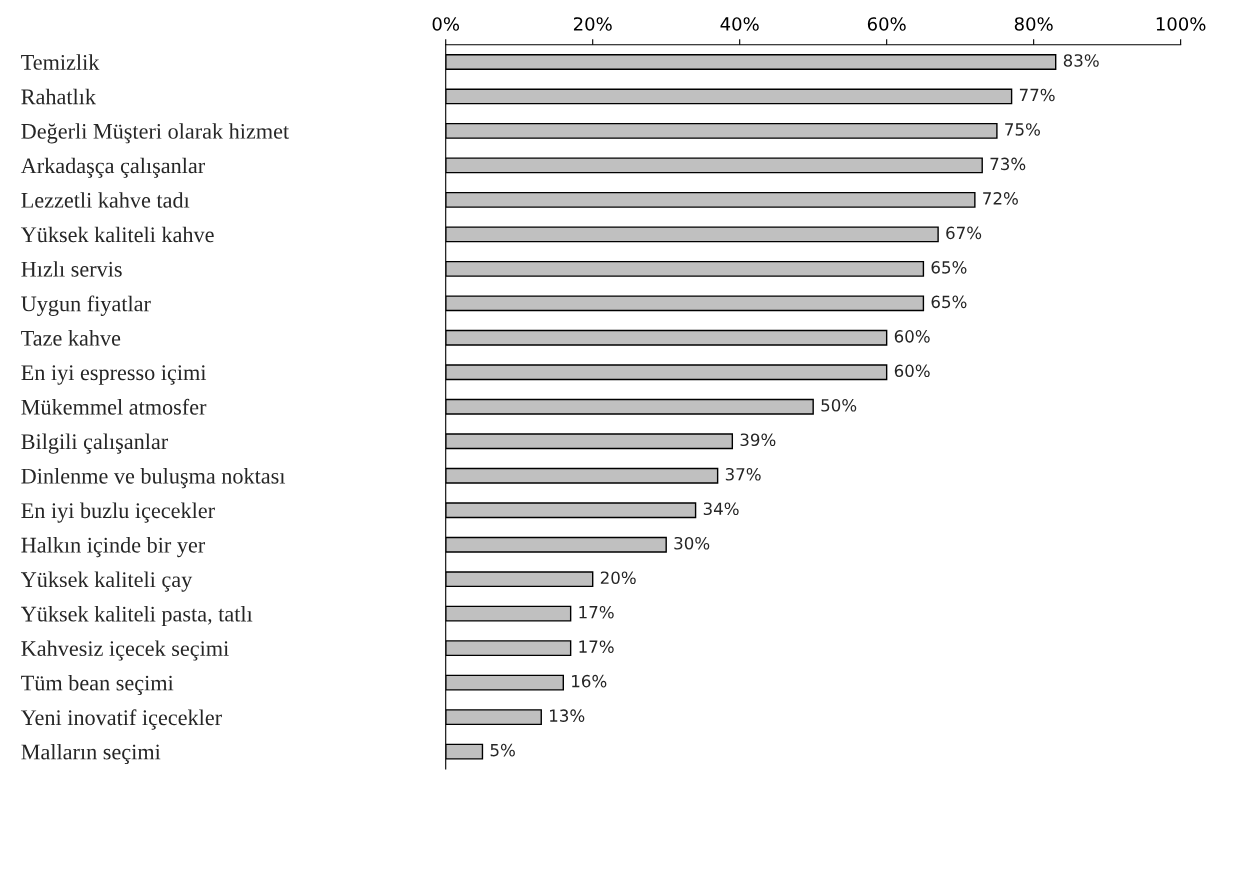 The width and height of the screenshot is (1252, 894). I want to click on y-tick-label: Taze kahve, so click(71, 338).